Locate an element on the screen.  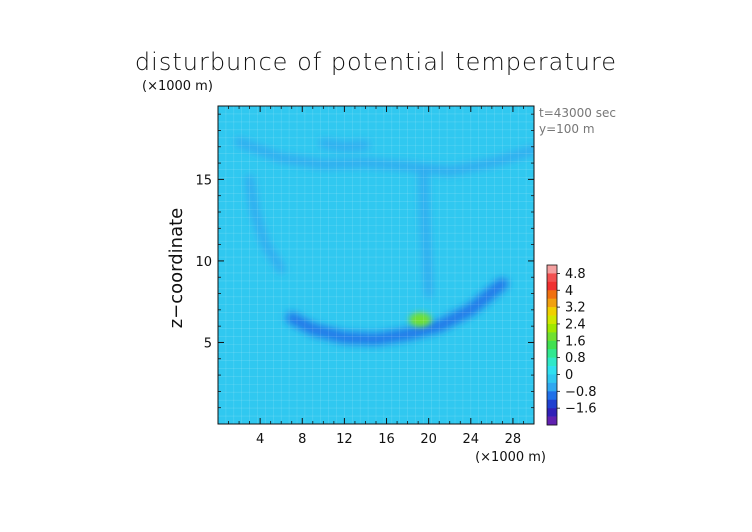
colorbar: 4.8 4 3.22.4 1.6 0.8 0 −0.8 −1.6 is located at coordinates (571, 345).